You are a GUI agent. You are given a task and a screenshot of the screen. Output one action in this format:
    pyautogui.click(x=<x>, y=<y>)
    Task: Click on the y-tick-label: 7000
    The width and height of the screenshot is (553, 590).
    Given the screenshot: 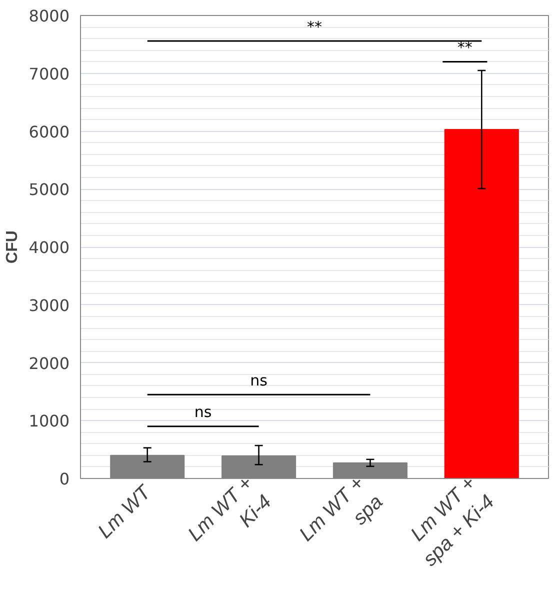 What is the action you would take?
    pyautogui.click(x=49, y=74)
    